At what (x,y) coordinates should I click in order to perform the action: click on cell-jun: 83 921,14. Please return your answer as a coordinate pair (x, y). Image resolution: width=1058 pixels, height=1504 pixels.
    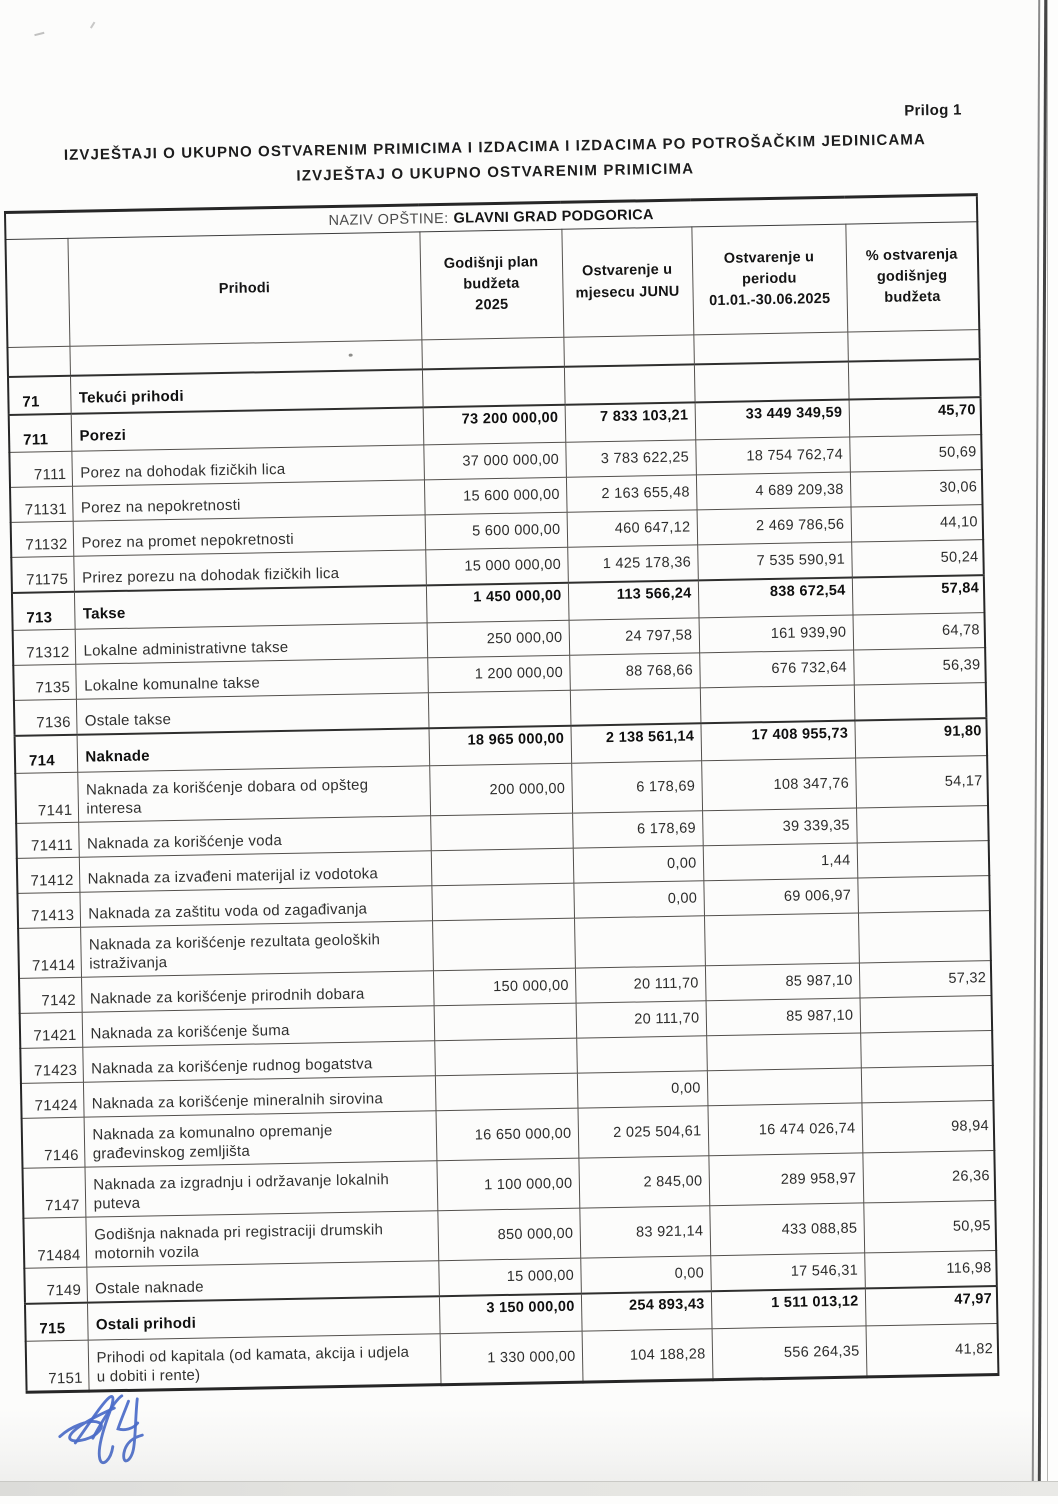
    Looking at the image, I should click on (645, 1232).